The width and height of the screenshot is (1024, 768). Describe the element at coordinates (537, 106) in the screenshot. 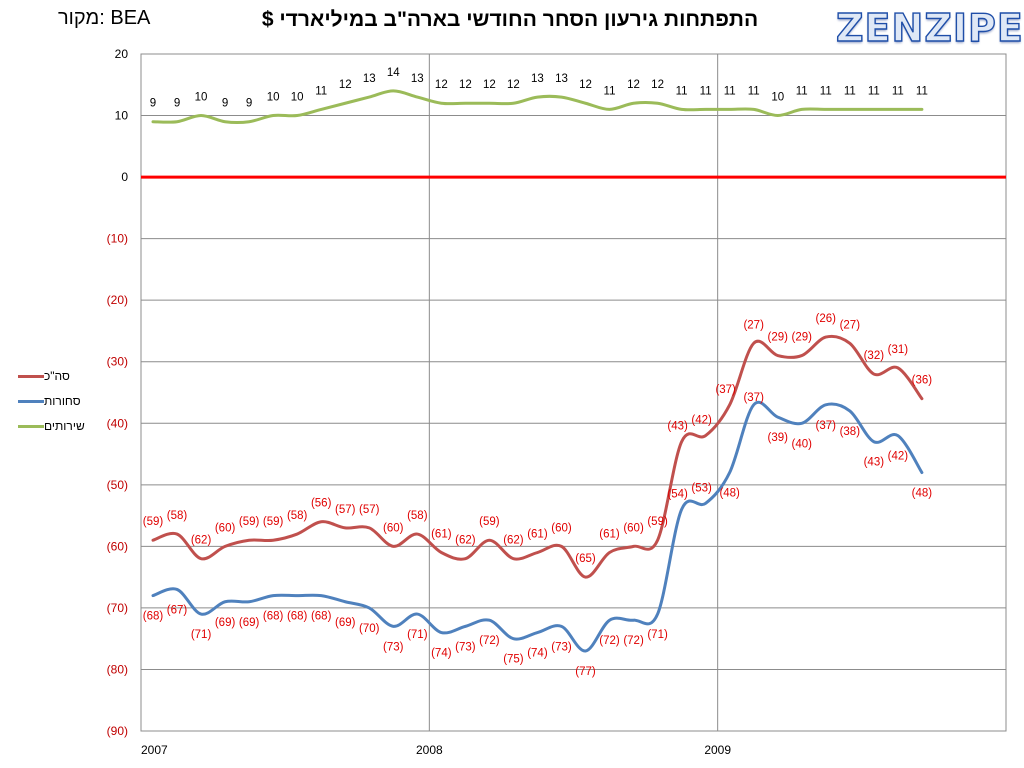

I see `series-line-services` at that location.